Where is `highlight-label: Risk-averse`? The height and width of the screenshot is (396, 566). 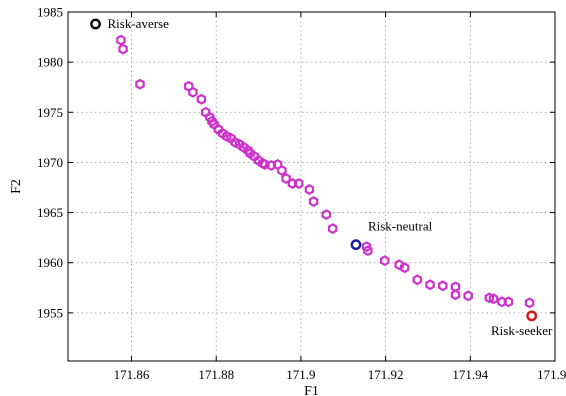
highlight-label: Risk-averse is located at coordinates (139, 23).